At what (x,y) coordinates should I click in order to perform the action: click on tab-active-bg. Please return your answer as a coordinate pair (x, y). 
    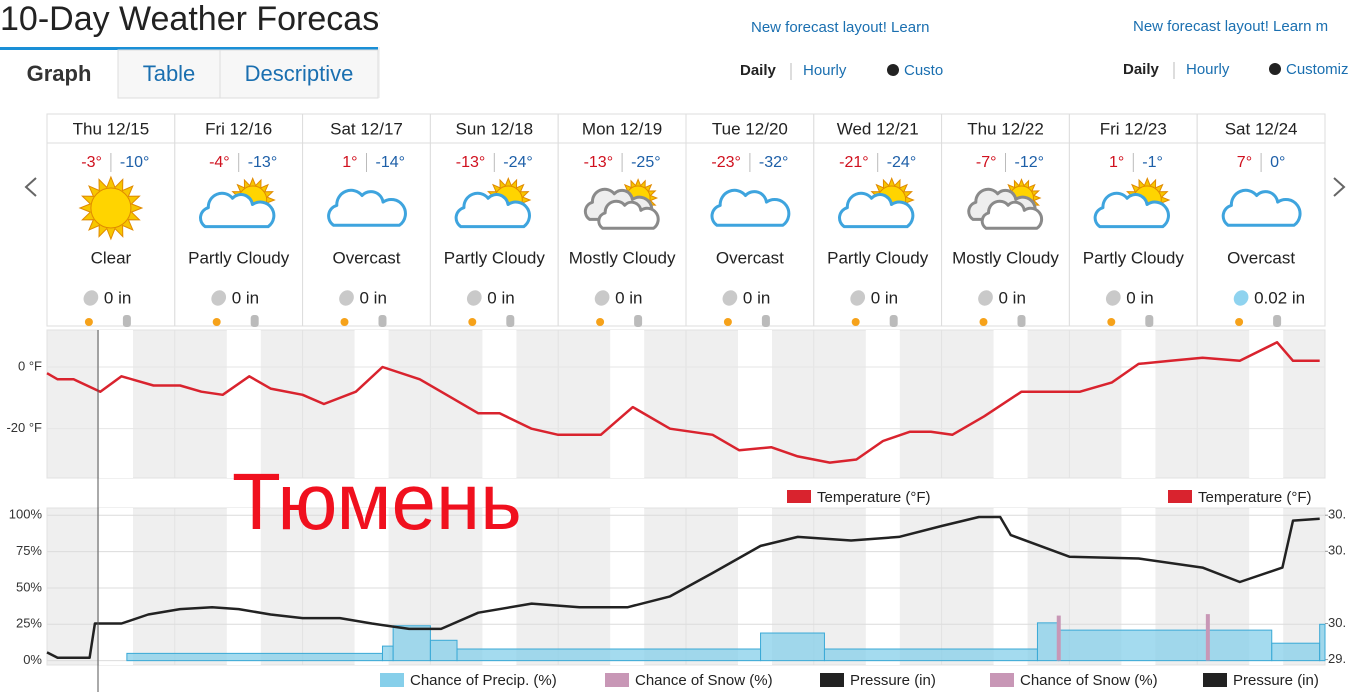
    Looking at the image, I should click on (59, 73).